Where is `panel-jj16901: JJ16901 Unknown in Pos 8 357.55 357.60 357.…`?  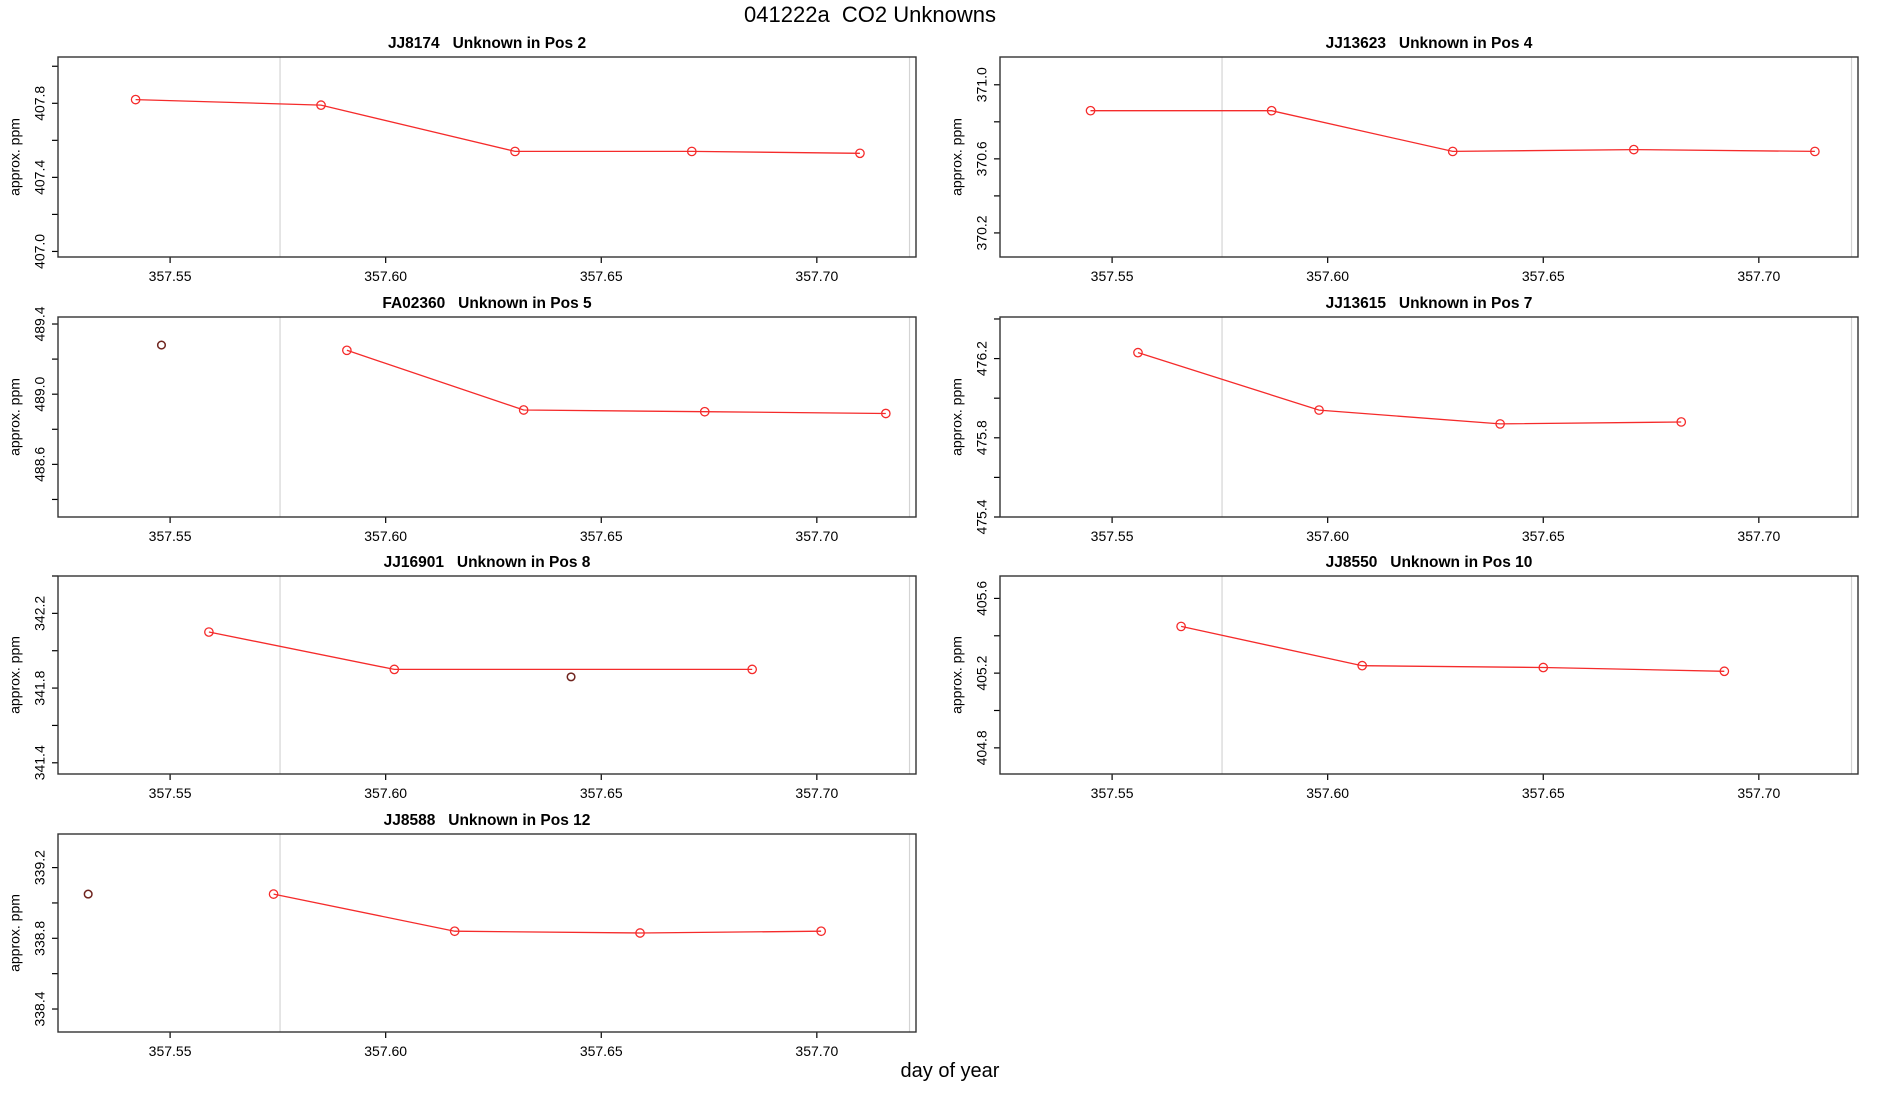 panel-jj16901: JJ16901 Unknown in Pos 8 357.55 357.60 357.… is located at coordinates (462, 677).